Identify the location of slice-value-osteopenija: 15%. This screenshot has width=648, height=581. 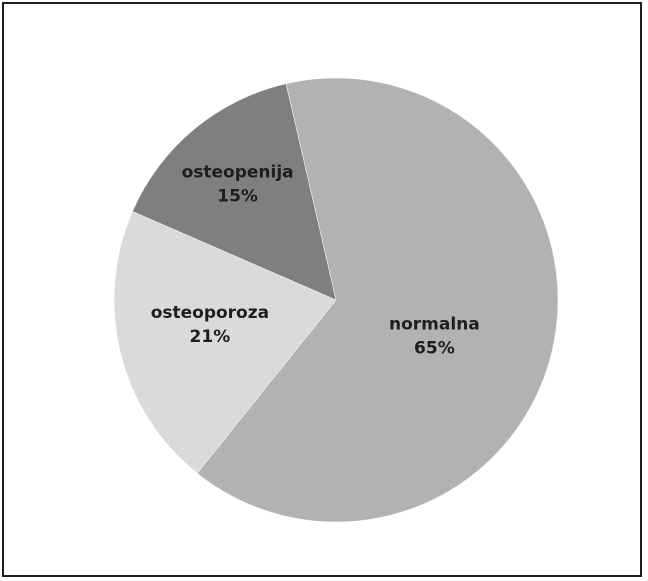
(237, 197).